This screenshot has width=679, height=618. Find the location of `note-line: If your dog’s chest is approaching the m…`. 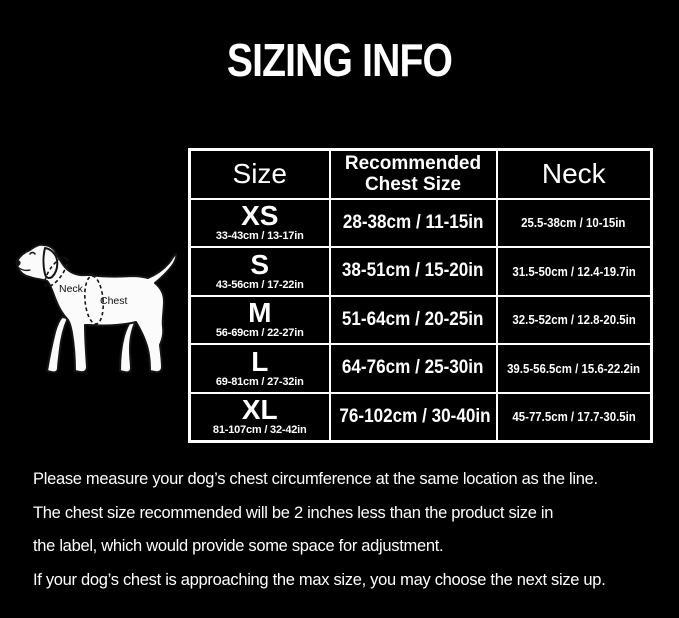

note-line: If your dog’s chest is approaching the m… is located at coordinates (319, 579).